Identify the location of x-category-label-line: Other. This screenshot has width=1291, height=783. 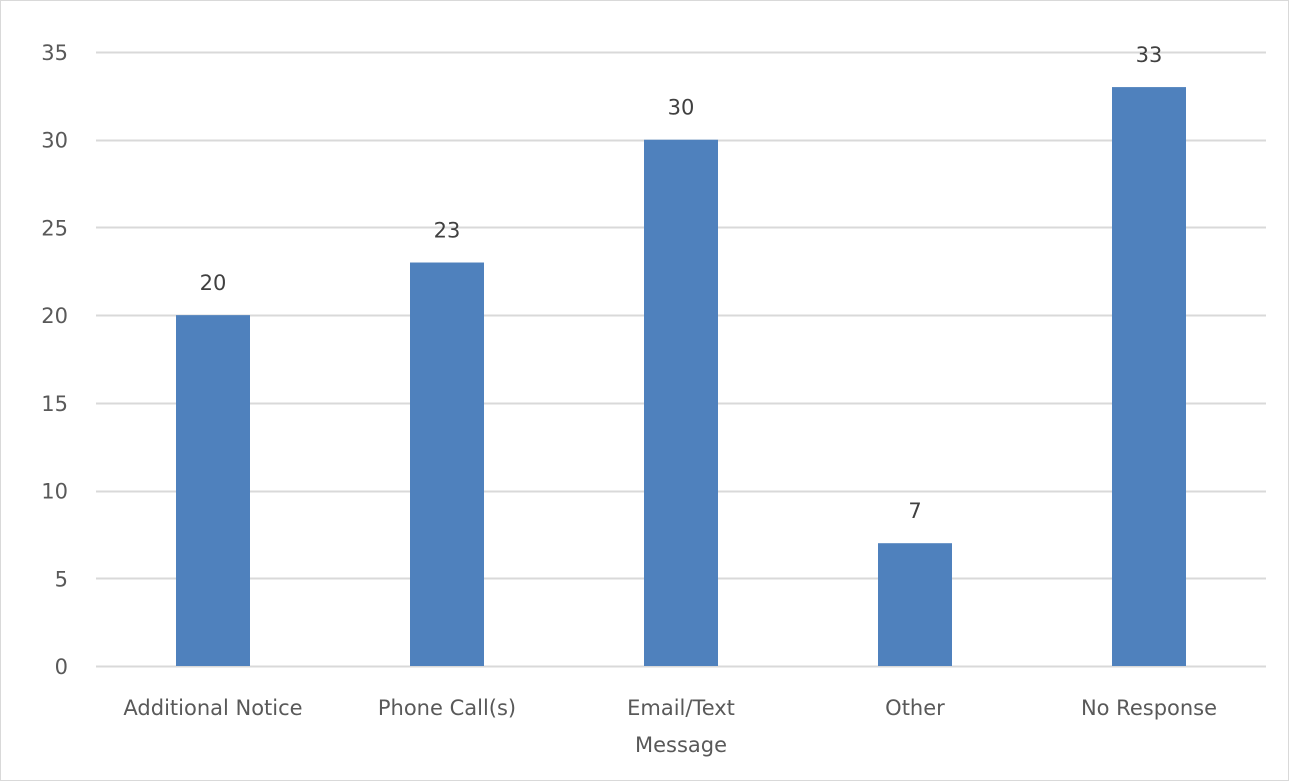
(915, 708).